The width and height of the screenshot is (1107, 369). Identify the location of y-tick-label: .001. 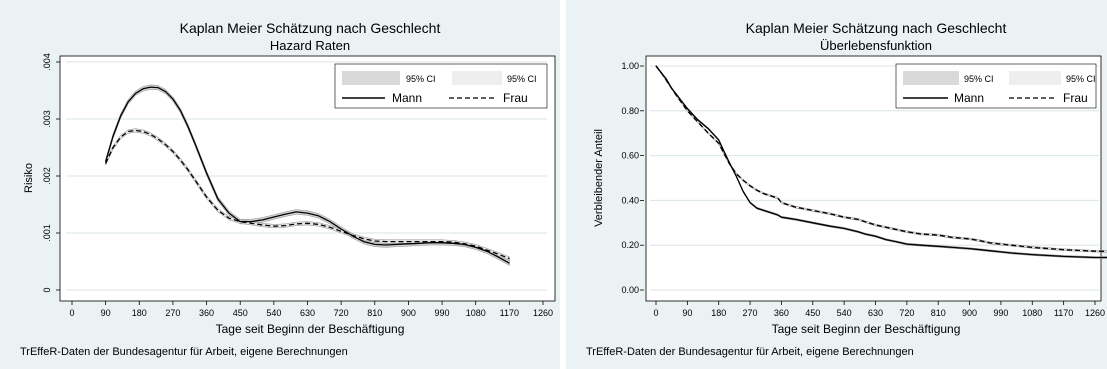
(47, 233).